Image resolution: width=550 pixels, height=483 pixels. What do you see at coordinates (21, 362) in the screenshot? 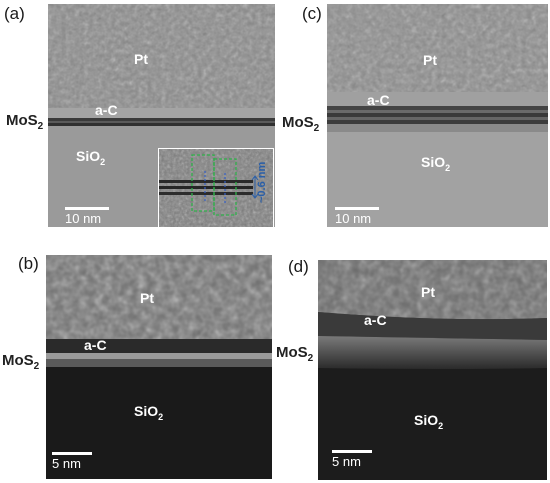
I see `panel-b-mos2-label: MoS2` at bounding box center [21, 362].